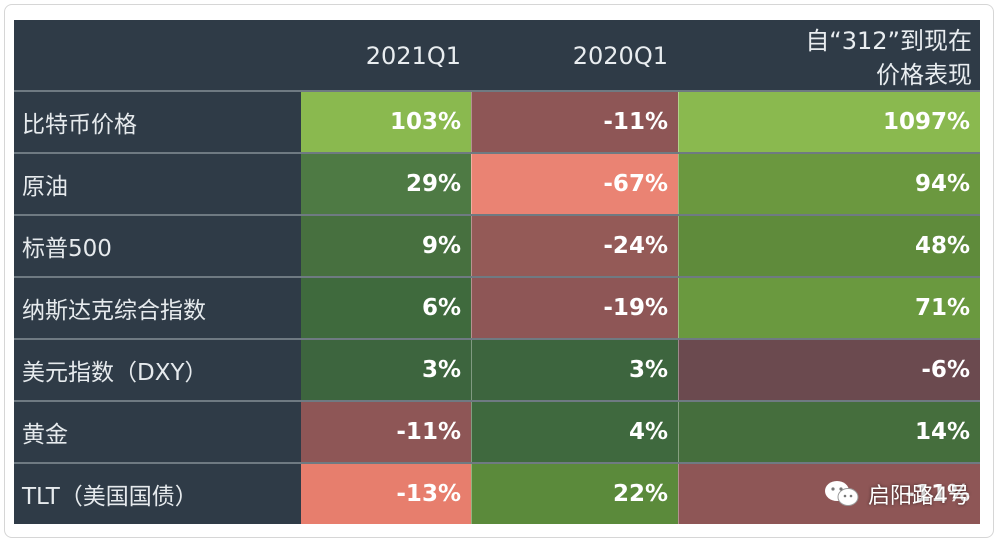  I want to click on value-label: 9%, so click(441, 246).